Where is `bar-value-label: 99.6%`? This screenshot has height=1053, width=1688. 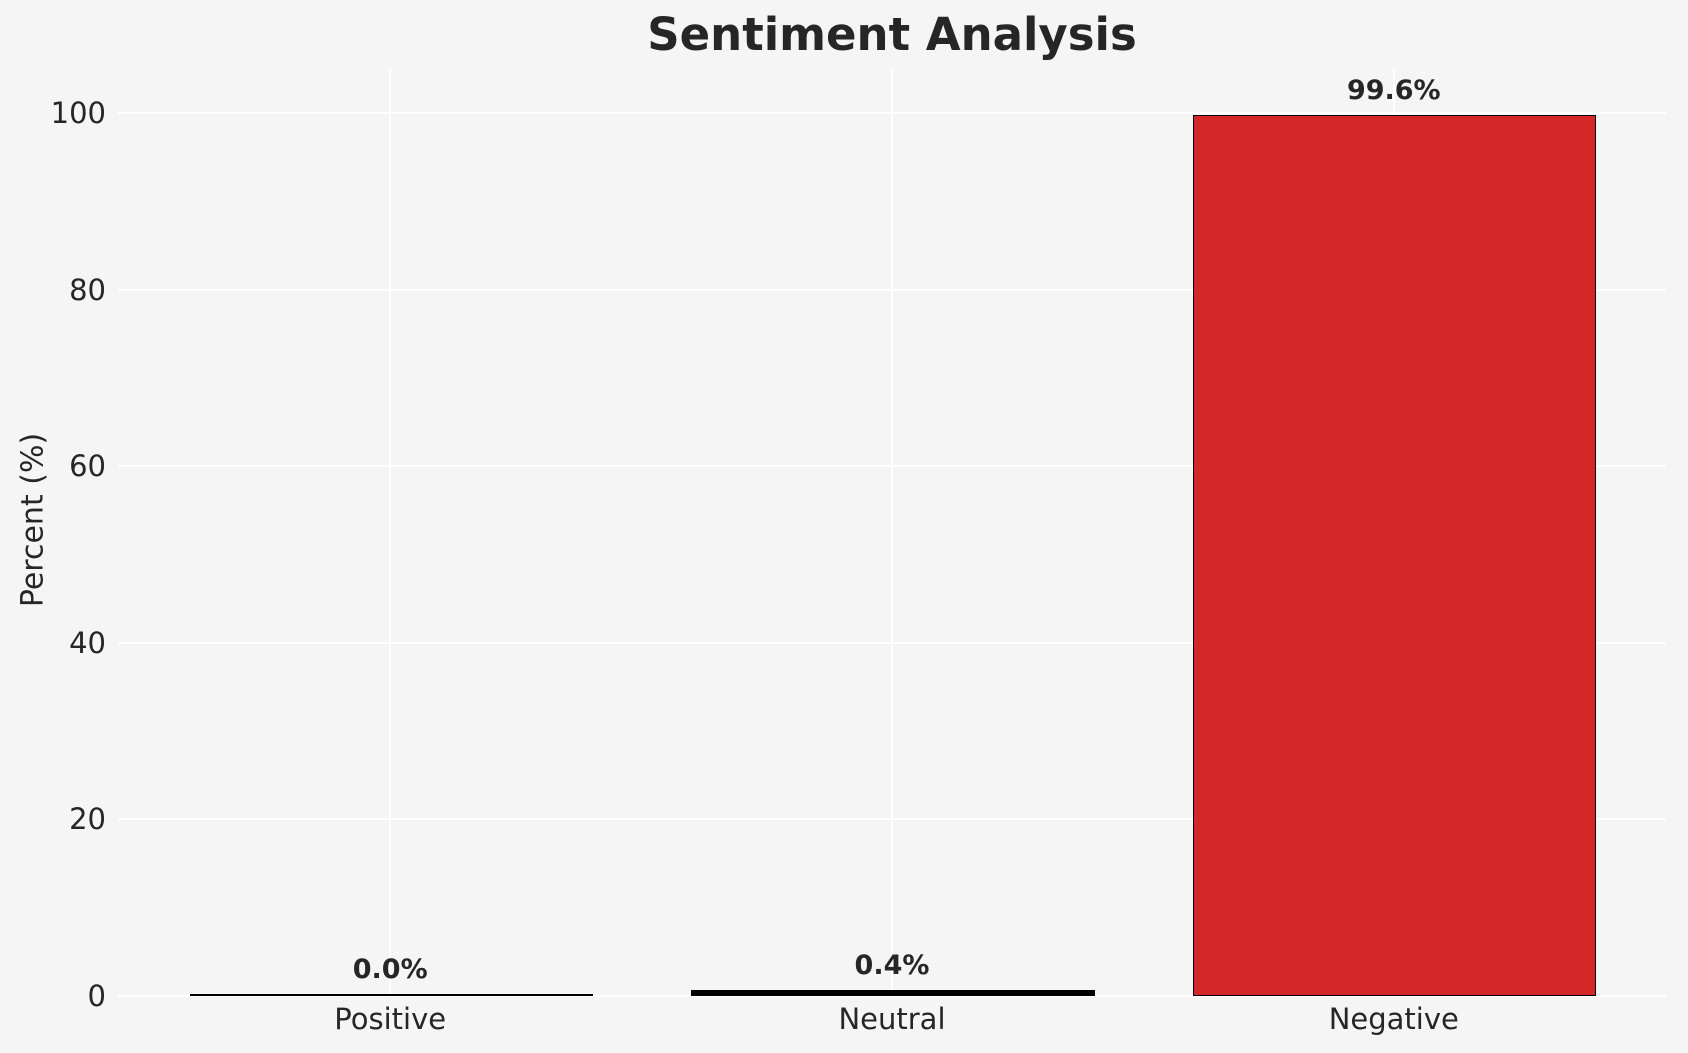
bar-value-label: 99.6% is located at coordinates (1393, 90).